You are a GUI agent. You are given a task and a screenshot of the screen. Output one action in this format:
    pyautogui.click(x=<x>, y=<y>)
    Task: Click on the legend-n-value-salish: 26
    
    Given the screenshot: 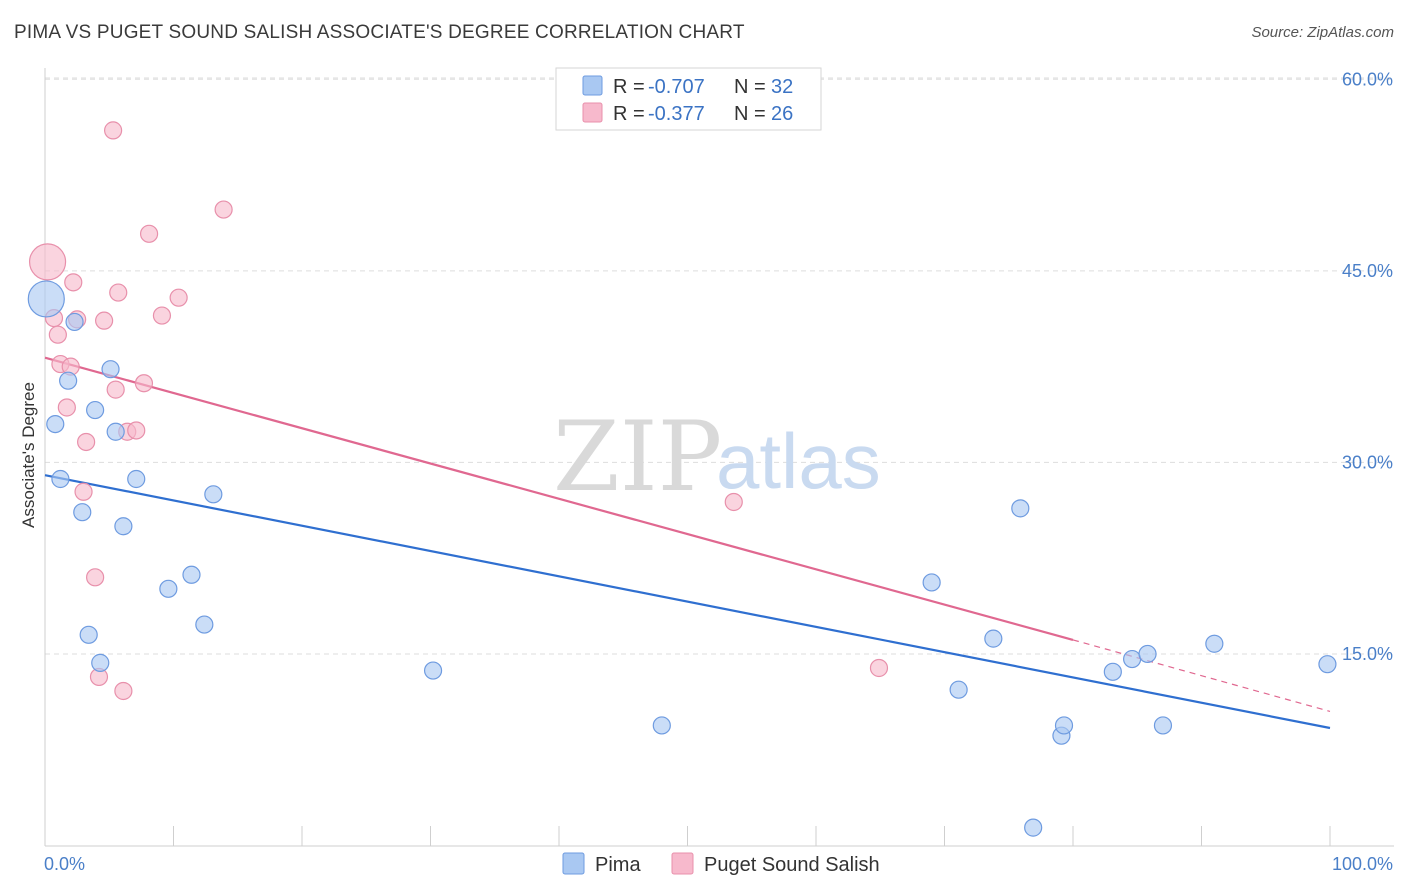 What is the action you would take?
    pyautogui.click(x=782, y=114)
    